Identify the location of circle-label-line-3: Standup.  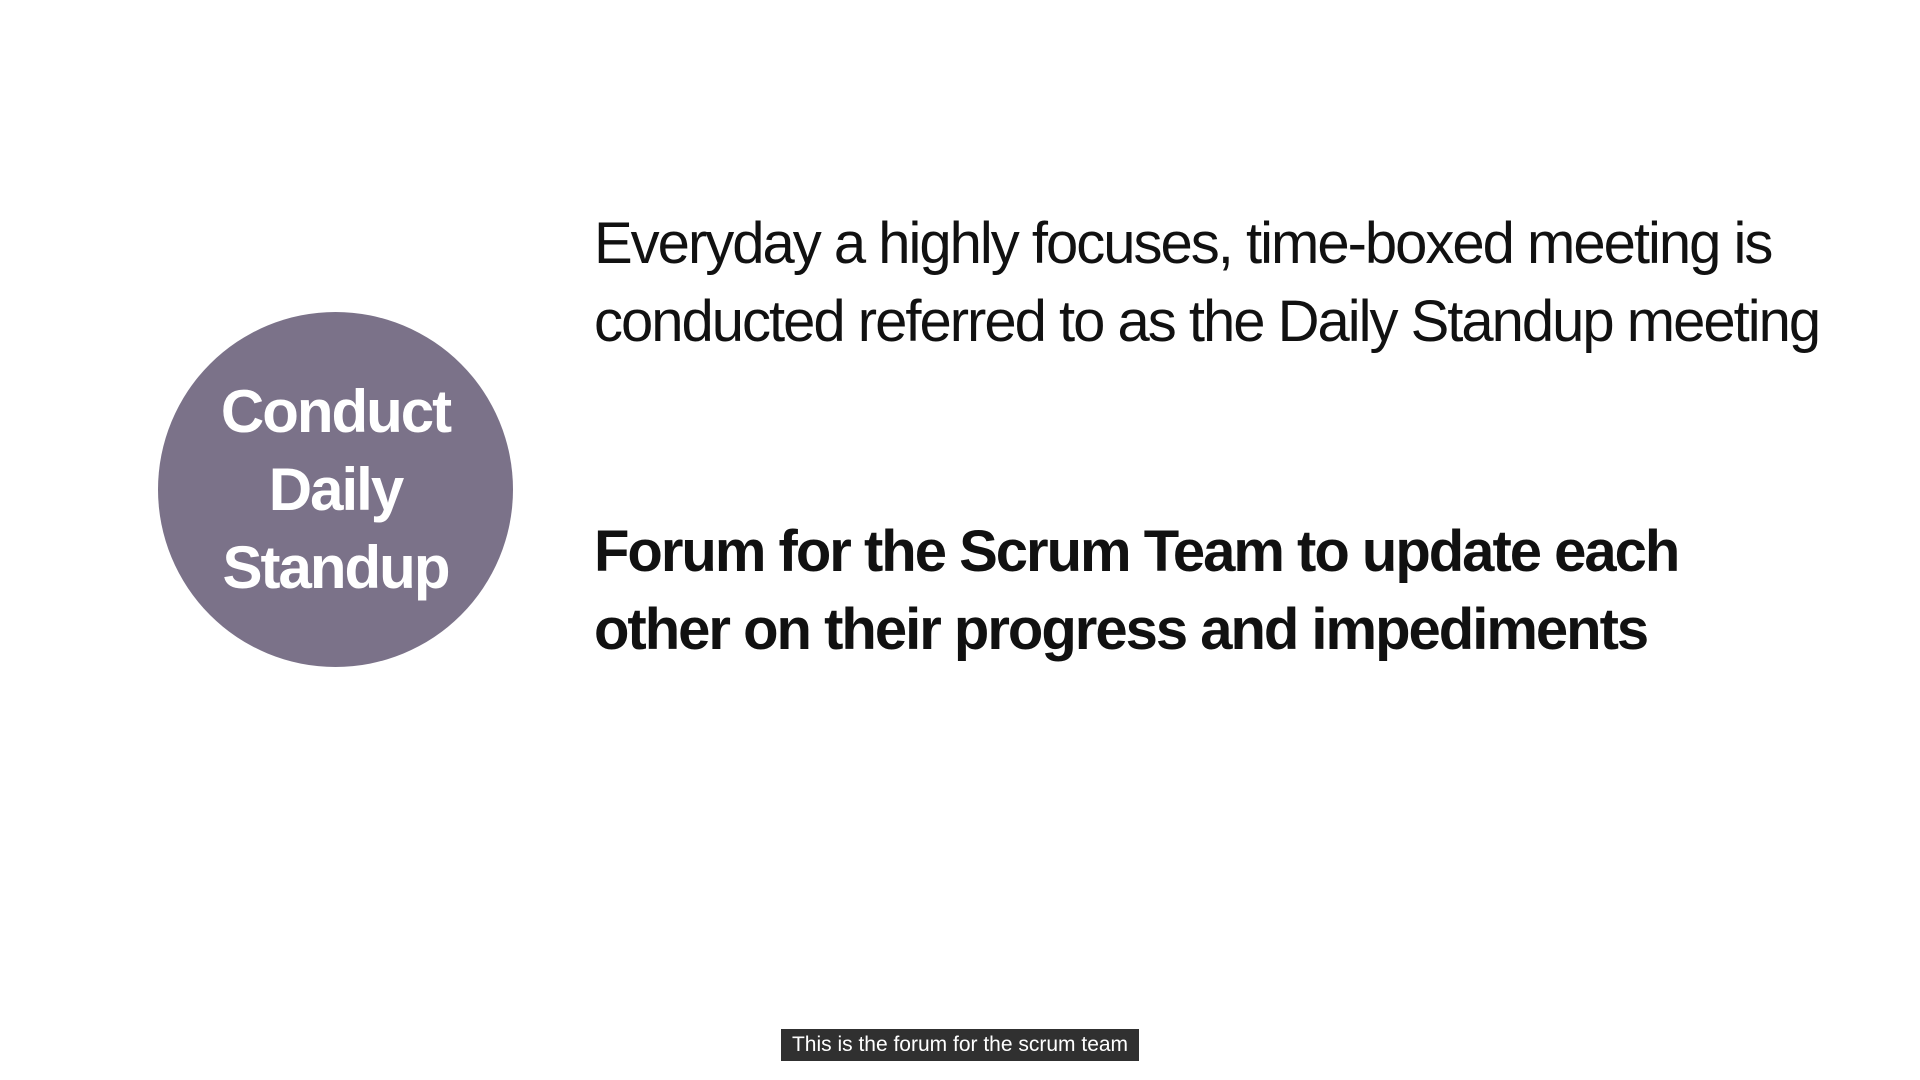
(336, 567).